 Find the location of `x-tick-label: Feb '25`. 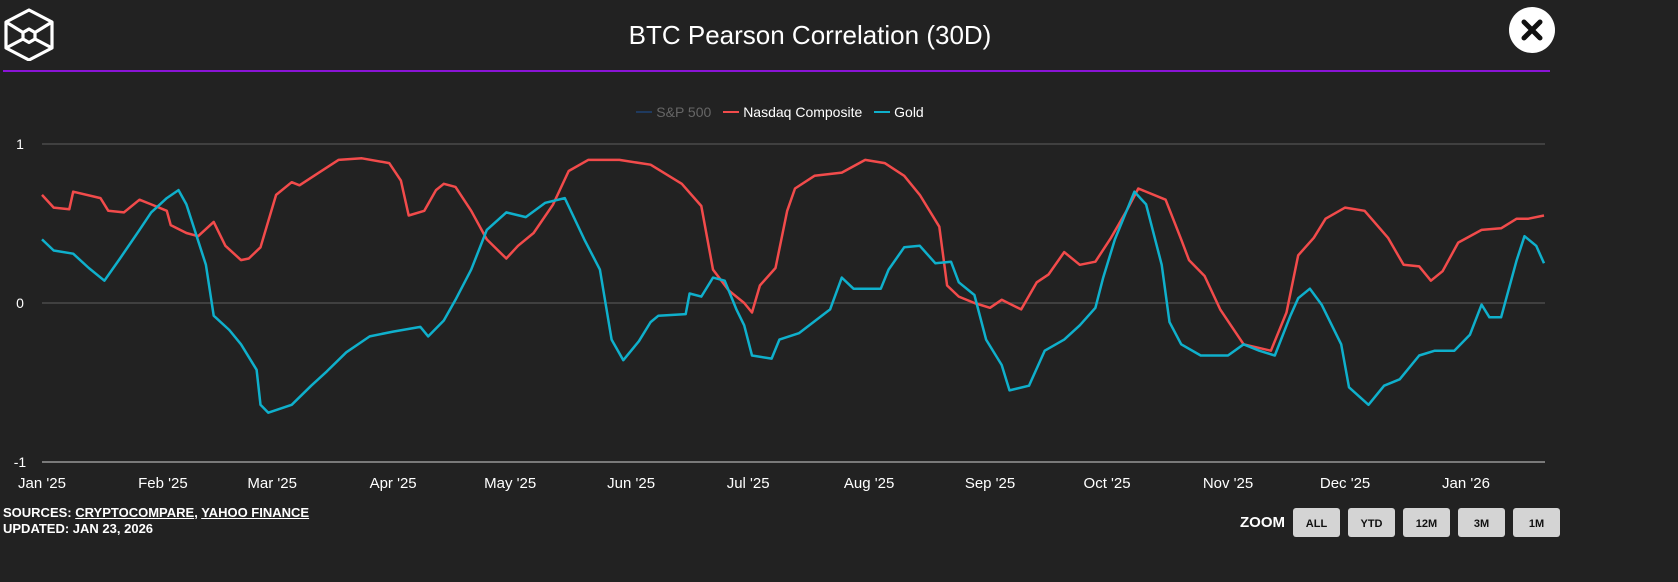

x-tick-label: Feb '25 is located at coordinates (163, 483).